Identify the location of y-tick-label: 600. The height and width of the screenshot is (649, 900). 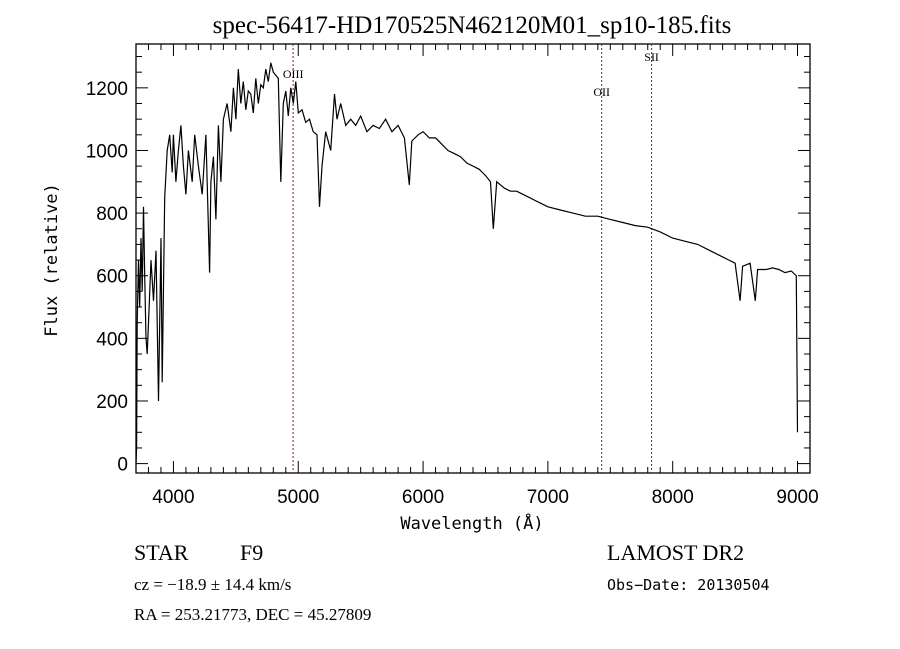
(112, 277).